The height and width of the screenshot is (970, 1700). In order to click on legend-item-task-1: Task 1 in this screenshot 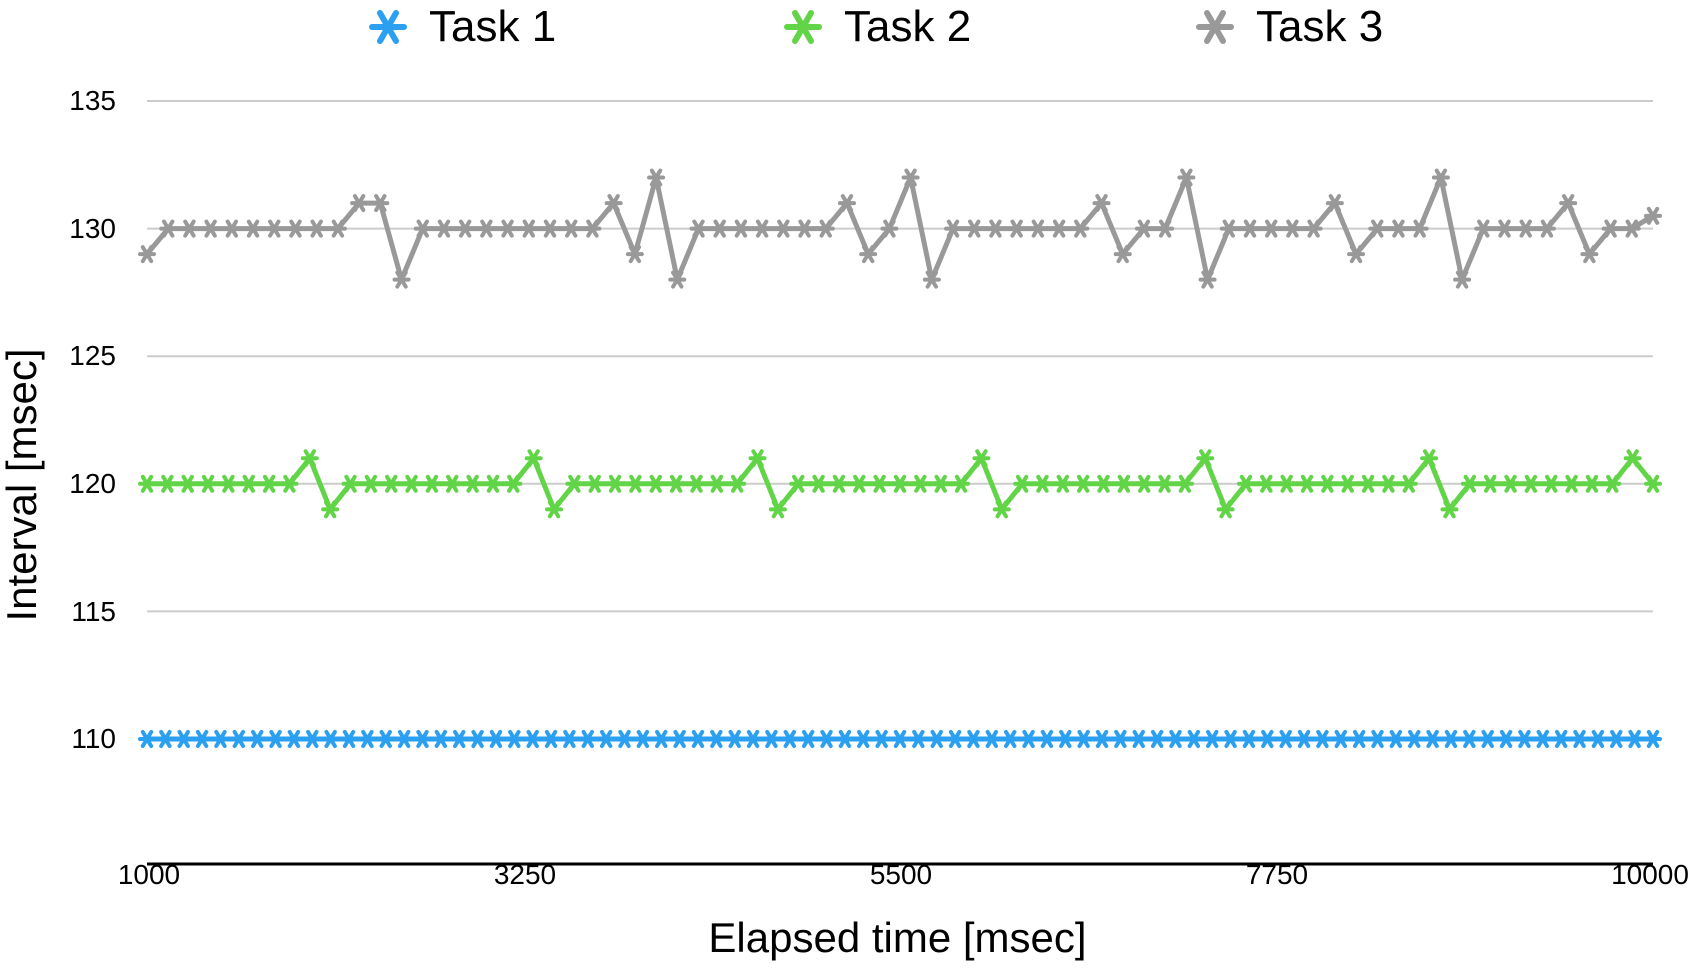, I will do `click(460, 27)`.